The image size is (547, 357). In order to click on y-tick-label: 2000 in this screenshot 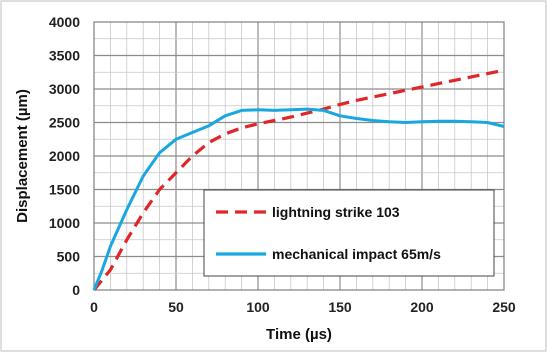, I will do `click(64, 156)`.